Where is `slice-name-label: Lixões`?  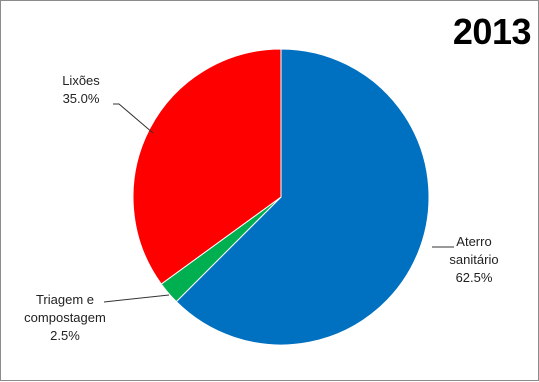
slice-name-label: Lixões is located at coordinates (81, 80).